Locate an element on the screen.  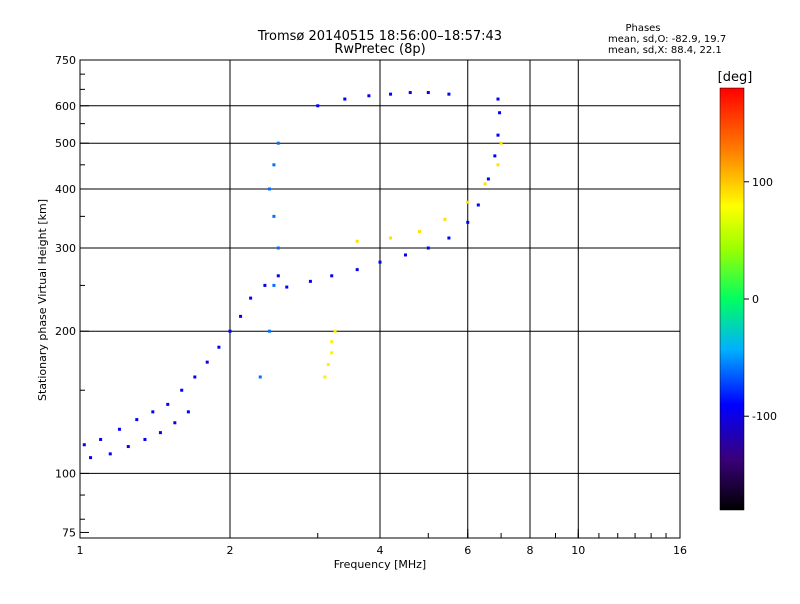
x-tick-label: 10 is located at coordinates (578, 550).